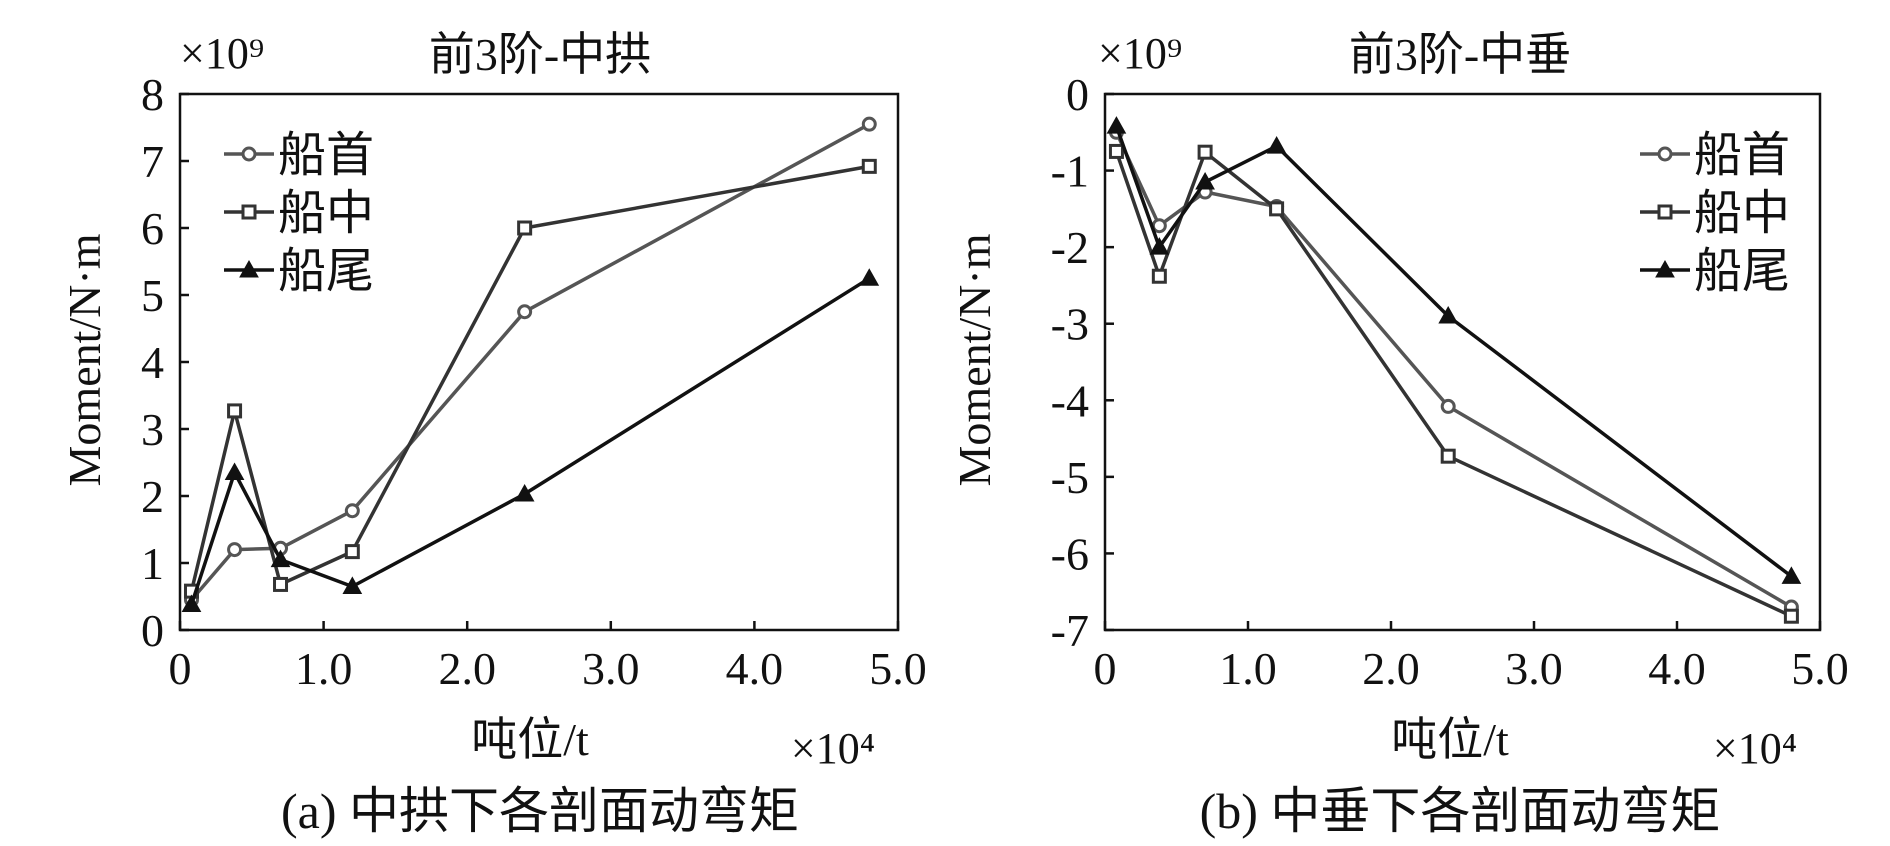  Describe the element at coordinates (1742, 155) in the screenshot. I see `legend-label-b: 船首` at that location.